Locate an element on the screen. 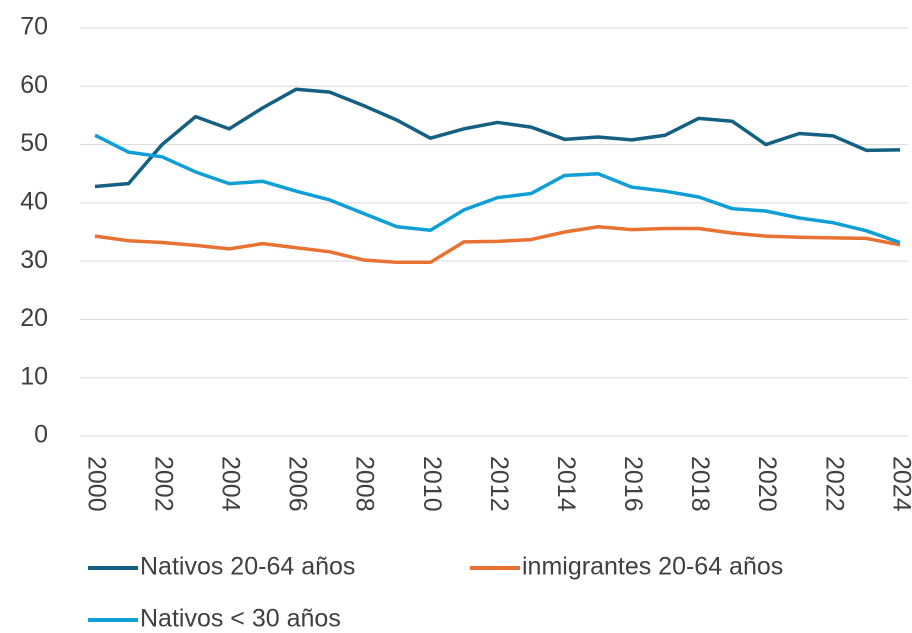 The height and width of the screenshot is (633, 912). x-tick-label: 2000 is located at coordinates (96, 484).